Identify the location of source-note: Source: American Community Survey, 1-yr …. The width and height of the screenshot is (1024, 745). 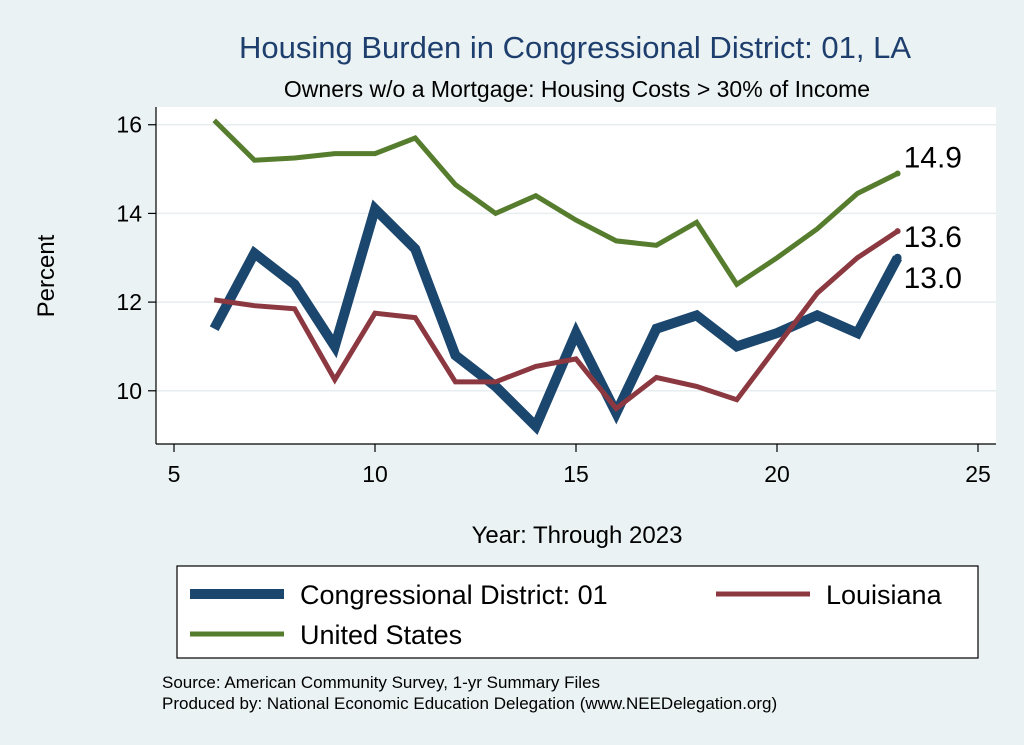
(381, 682).